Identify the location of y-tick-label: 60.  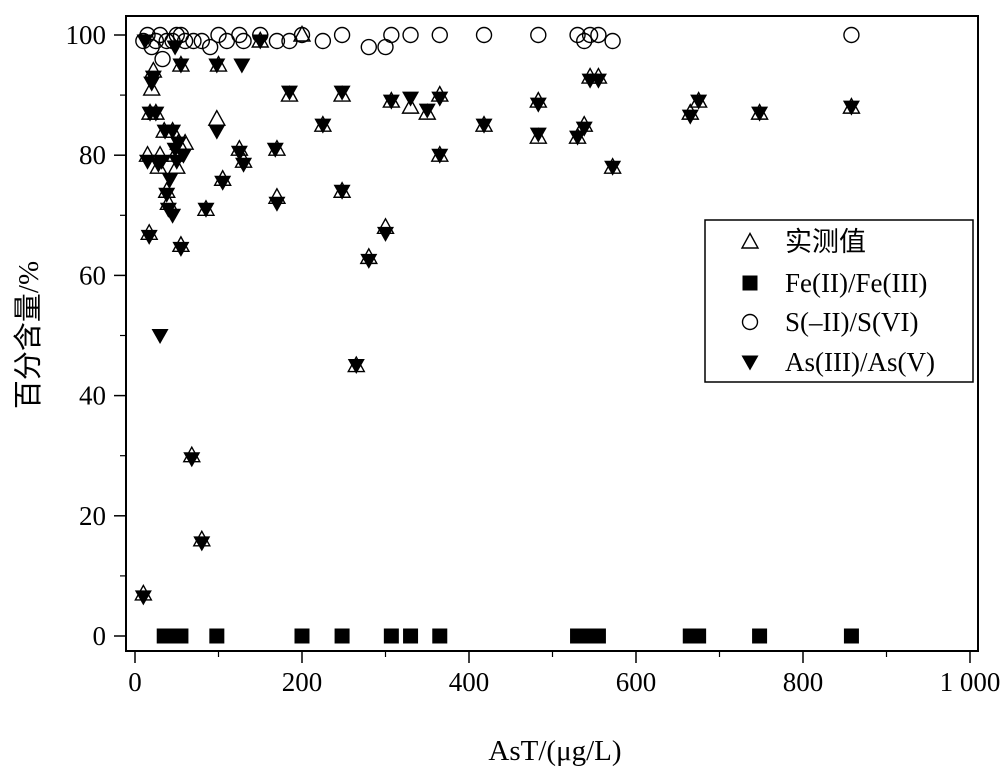
(92, 275).